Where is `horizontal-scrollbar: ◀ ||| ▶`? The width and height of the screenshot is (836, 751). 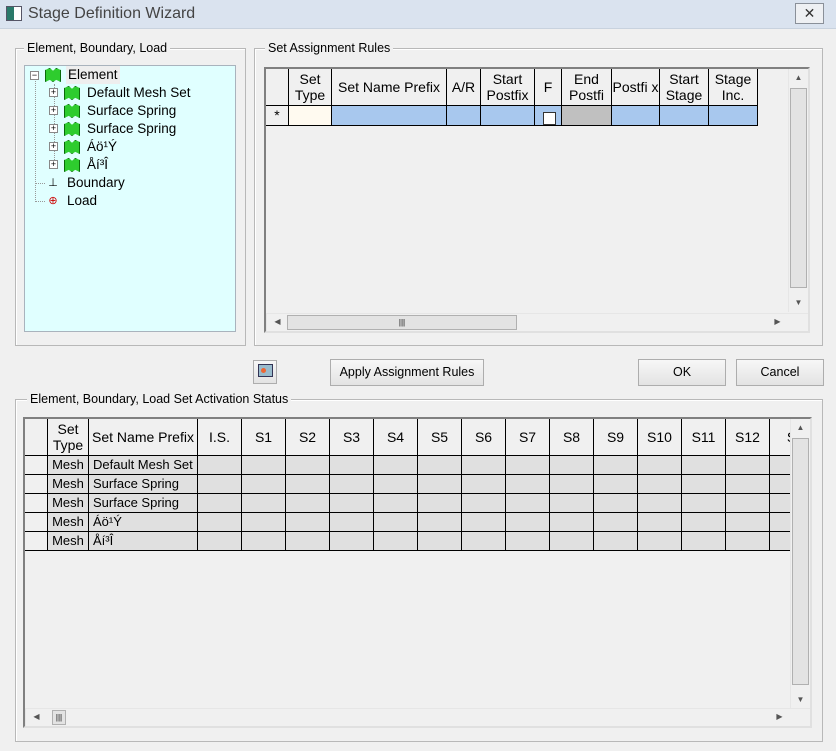 horizontal-scrollbar: ◀ ||| ▶ is located at coordinates (417, 717).